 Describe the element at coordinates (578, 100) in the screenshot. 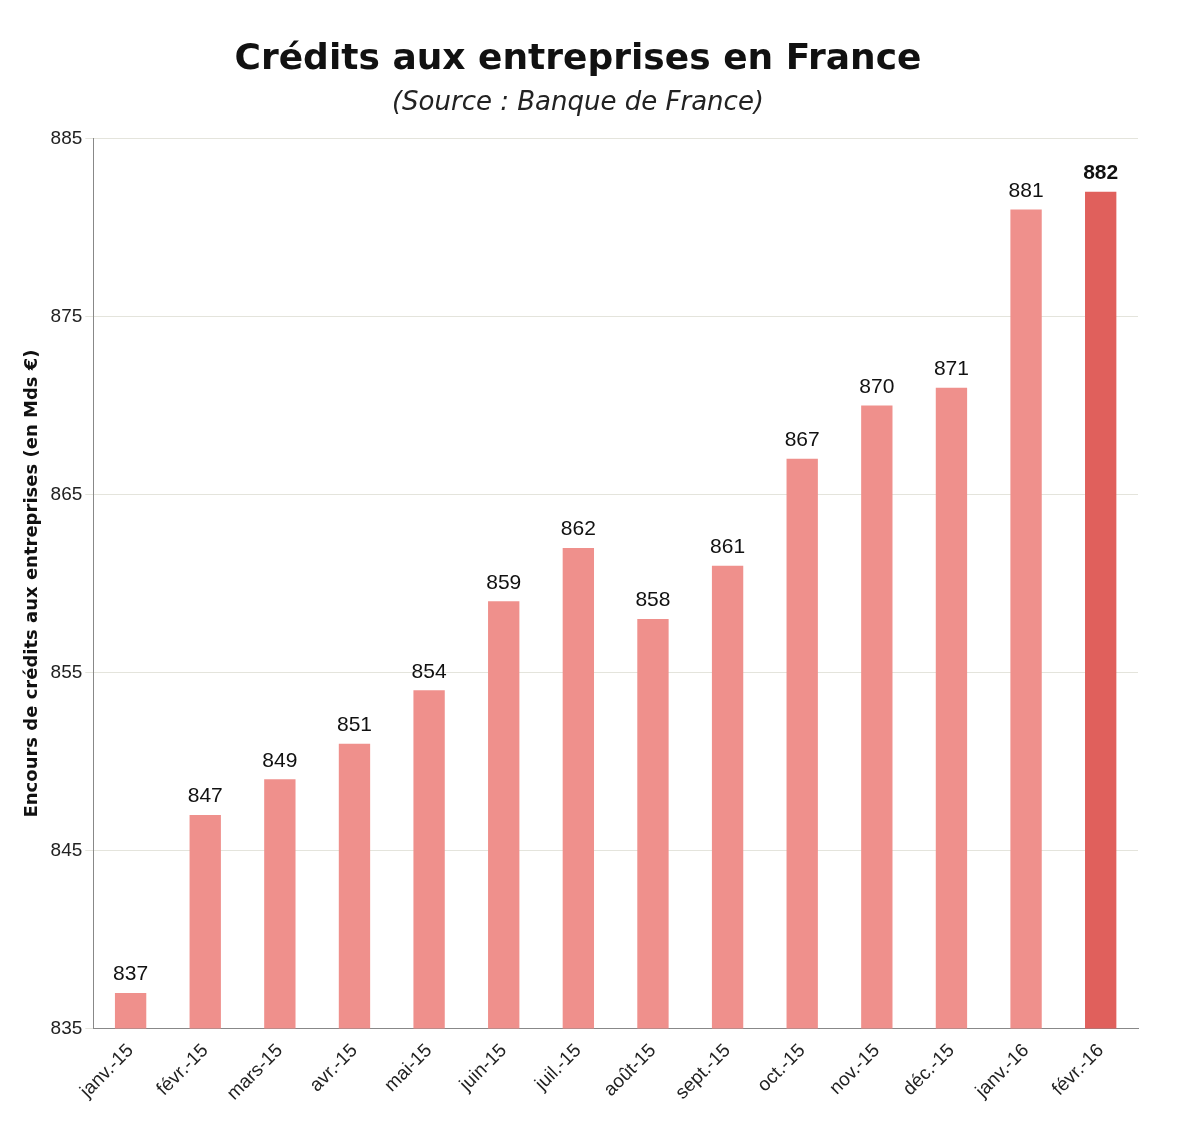

I see `chart-subtitle: (Source : Banque de France)` at that location.